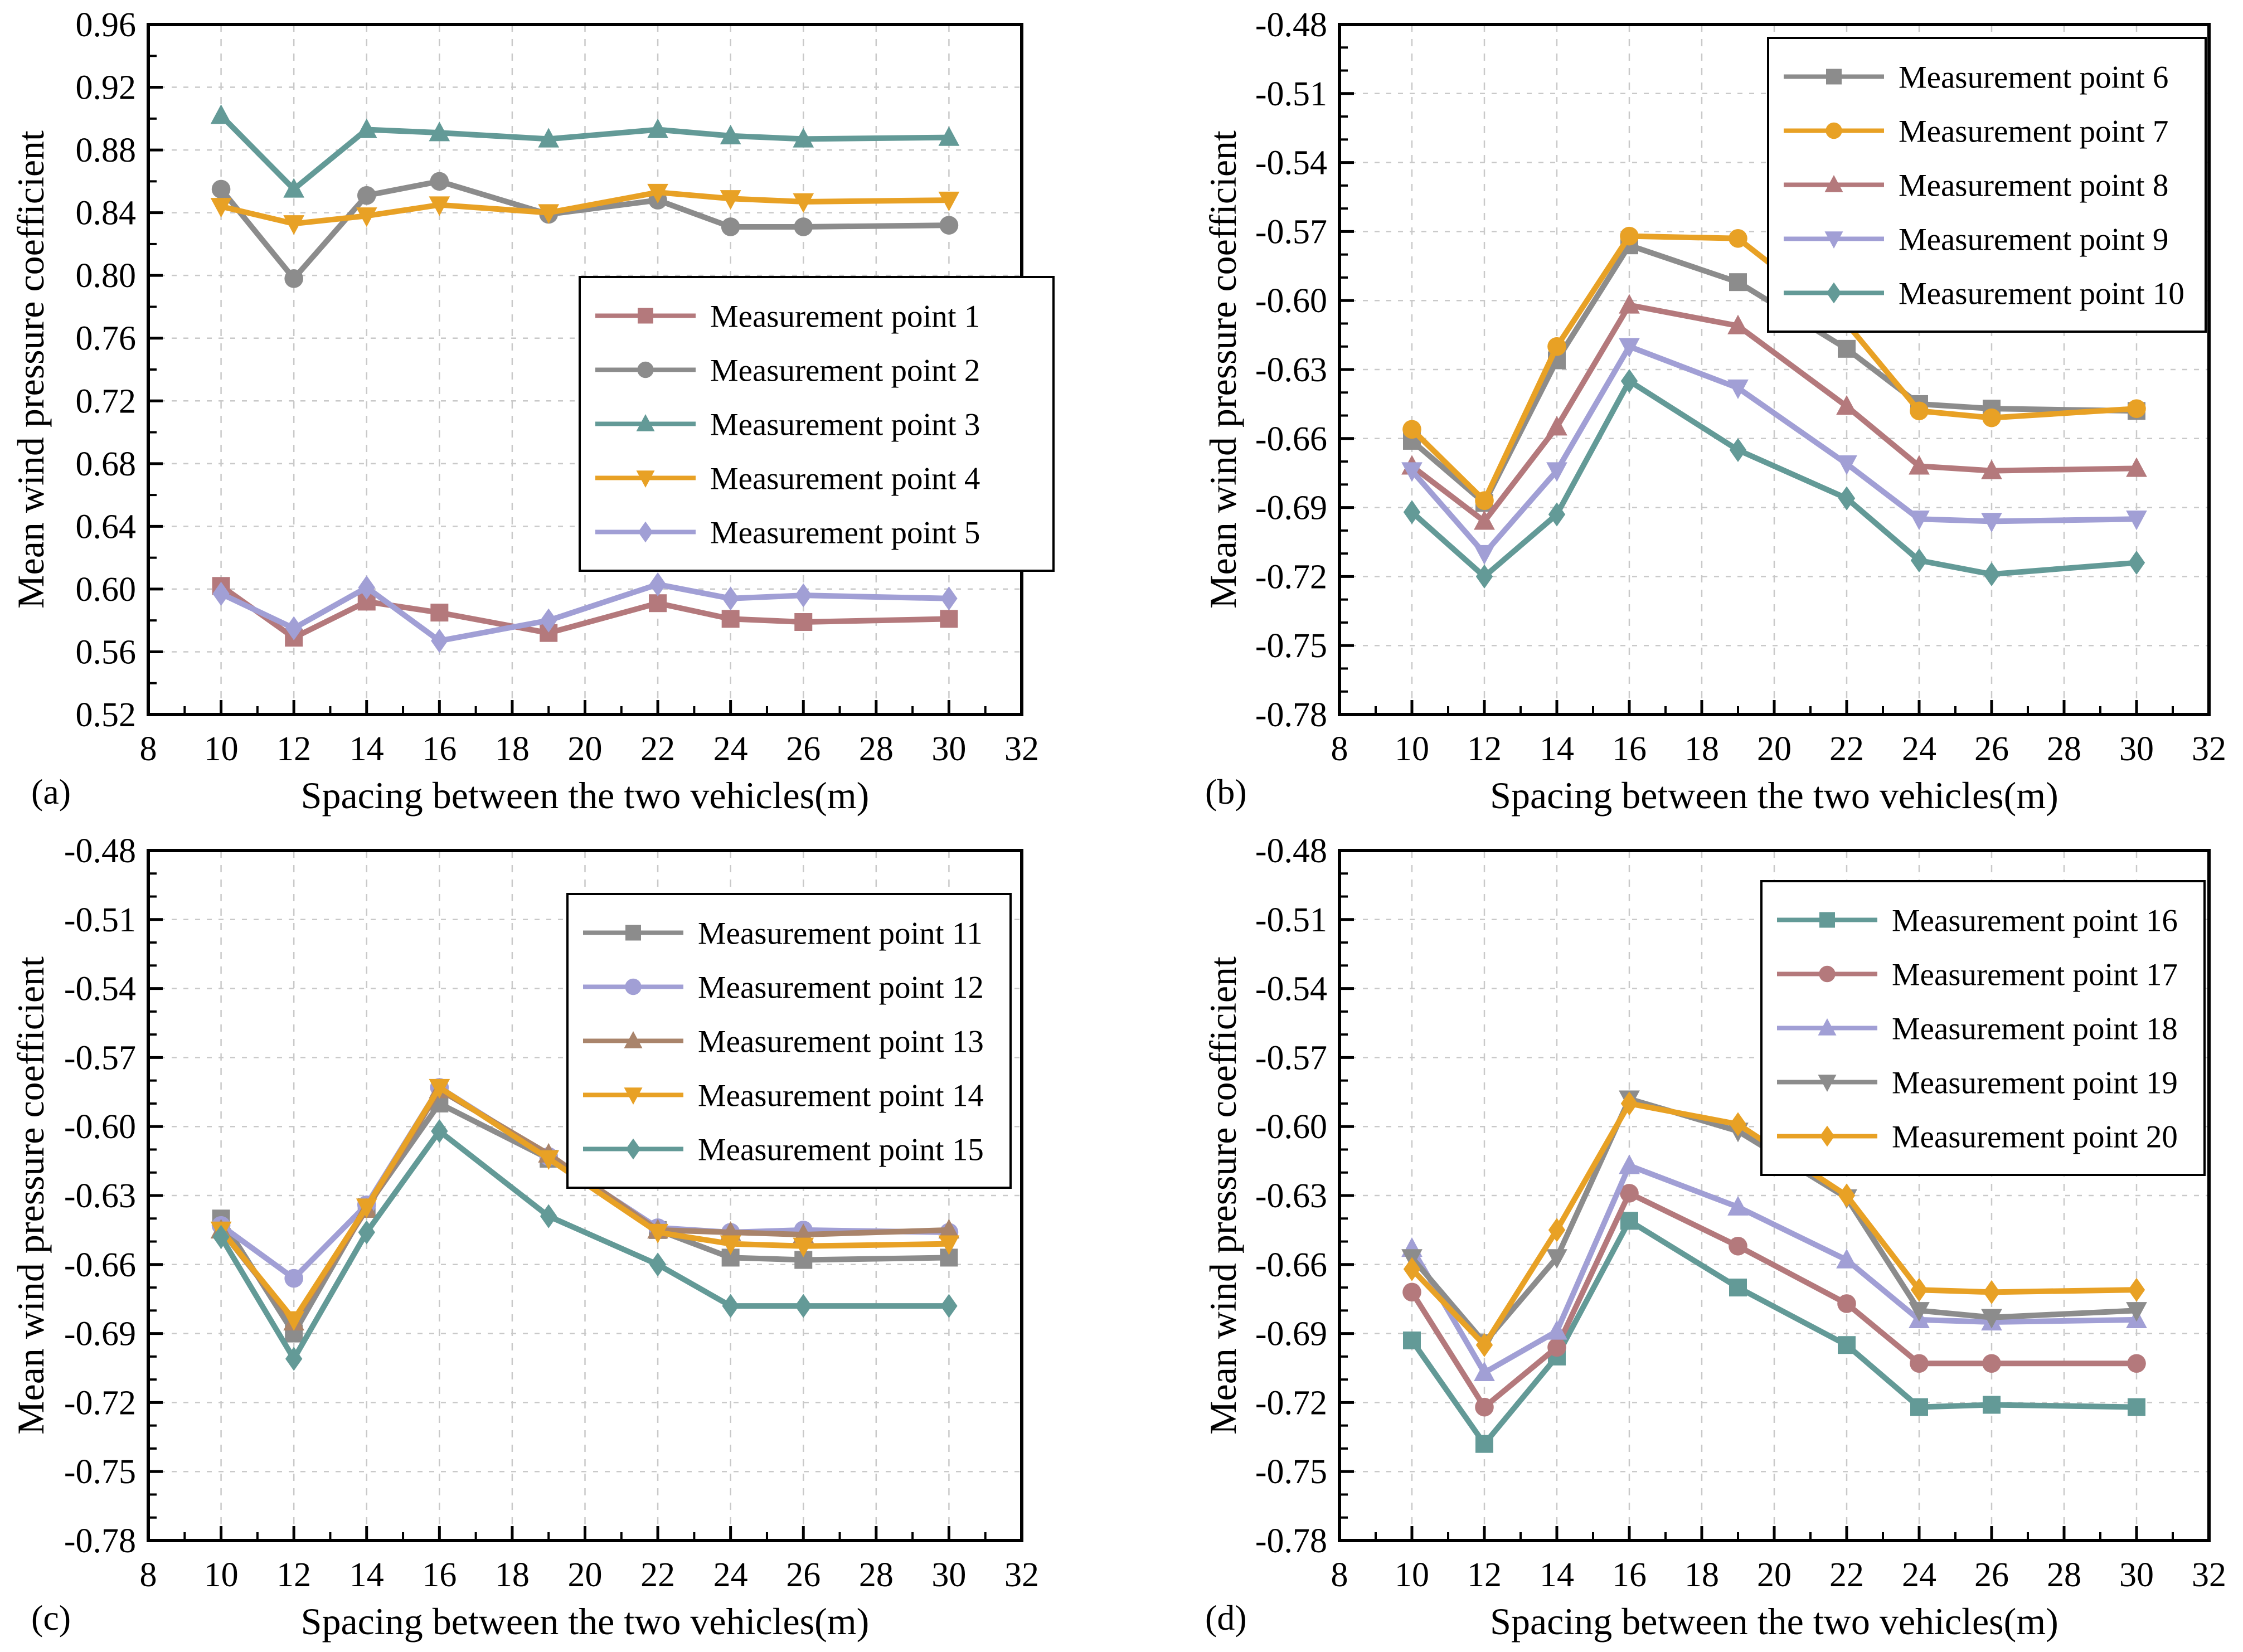  What do you see at coordinates (845, 533) in the screenshot?
I see `legend-label: Measurement point 5` at bounding box center [845, 533].